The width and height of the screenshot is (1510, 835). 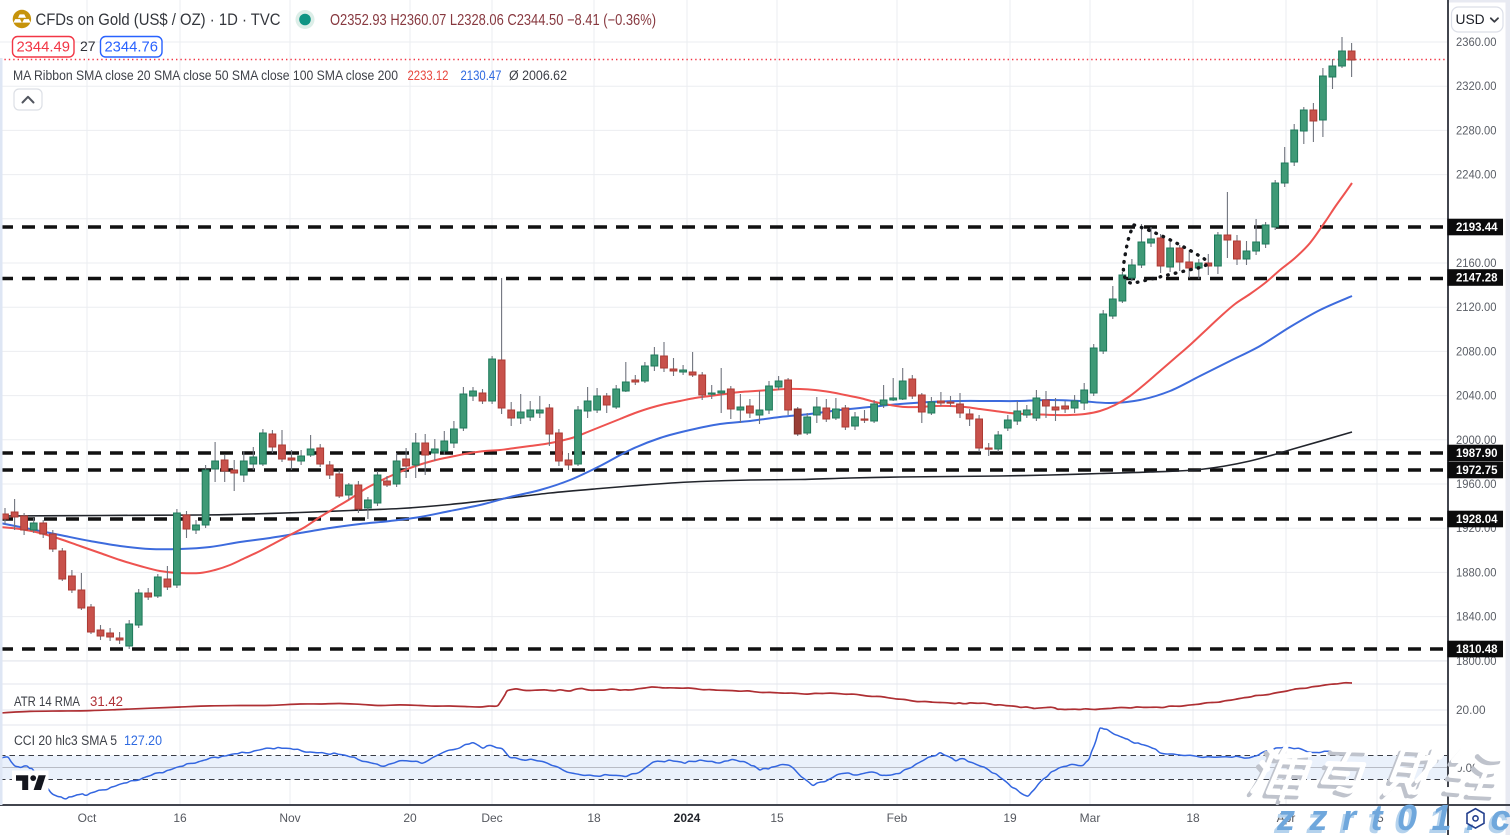 I want to click on svg-text: 2040.00, so click(x=1476, y=397).